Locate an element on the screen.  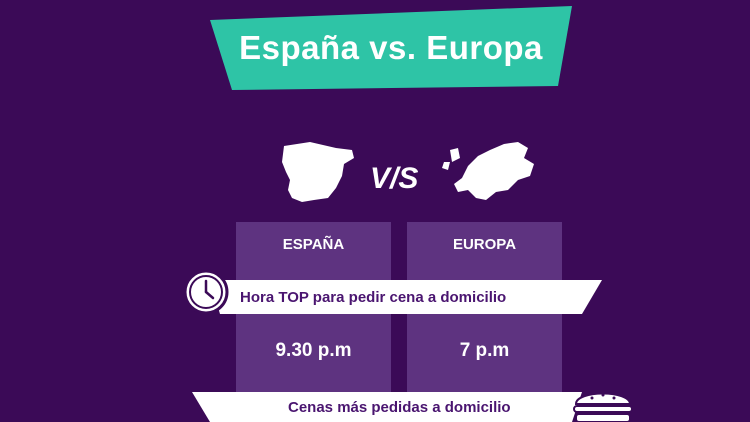
versus-text: V/S is located at coordinates (394, 178).